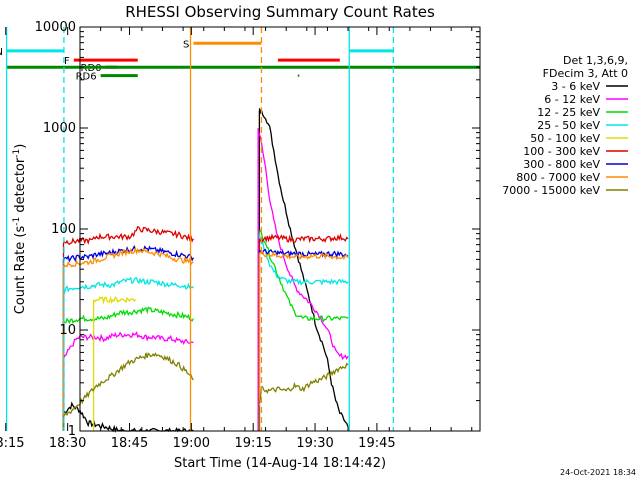  Describe the element at coordinates (12, 443) in the screenshot. I see `x-tick-label: 18:15` at that location.